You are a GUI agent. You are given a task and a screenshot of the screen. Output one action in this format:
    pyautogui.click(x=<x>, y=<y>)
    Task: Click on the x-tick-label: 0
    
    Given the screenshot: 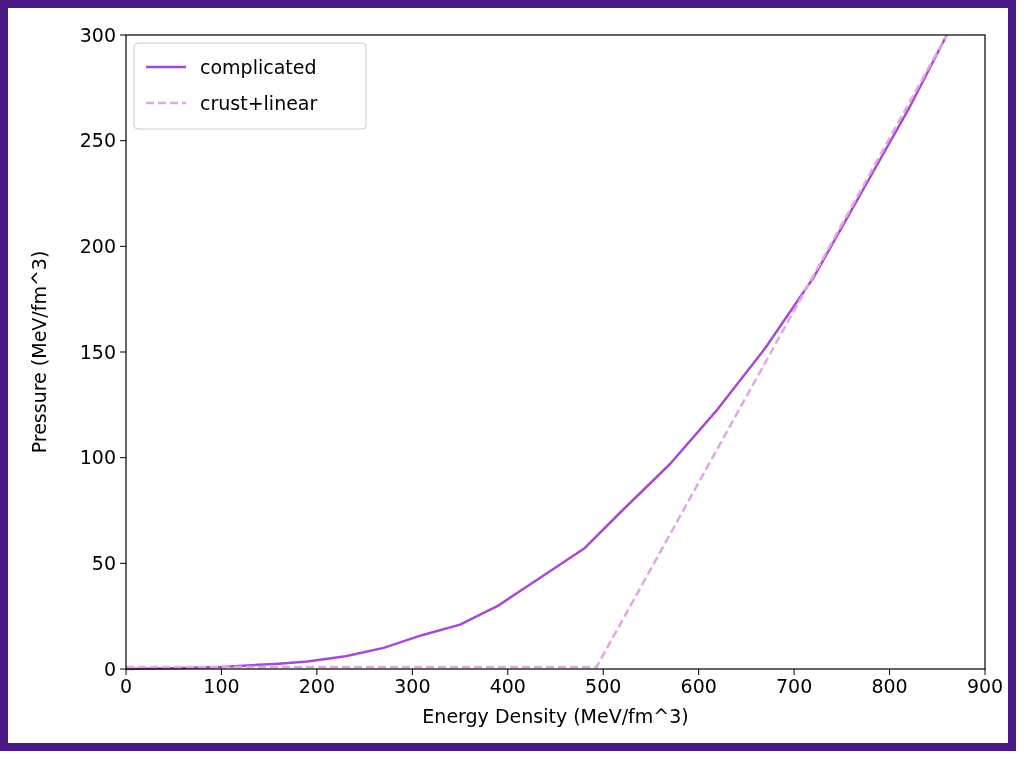 What is the action you would take?
    pyautogui.click(x=126, y=686)
    